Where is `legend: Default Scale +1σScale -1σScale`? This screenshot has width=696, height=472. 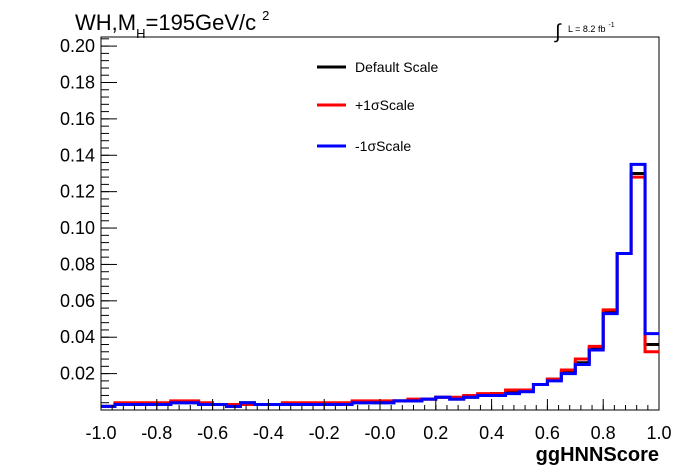 legend: Default Scale +1σScale -1σScale is located at coordinates (377, 106).